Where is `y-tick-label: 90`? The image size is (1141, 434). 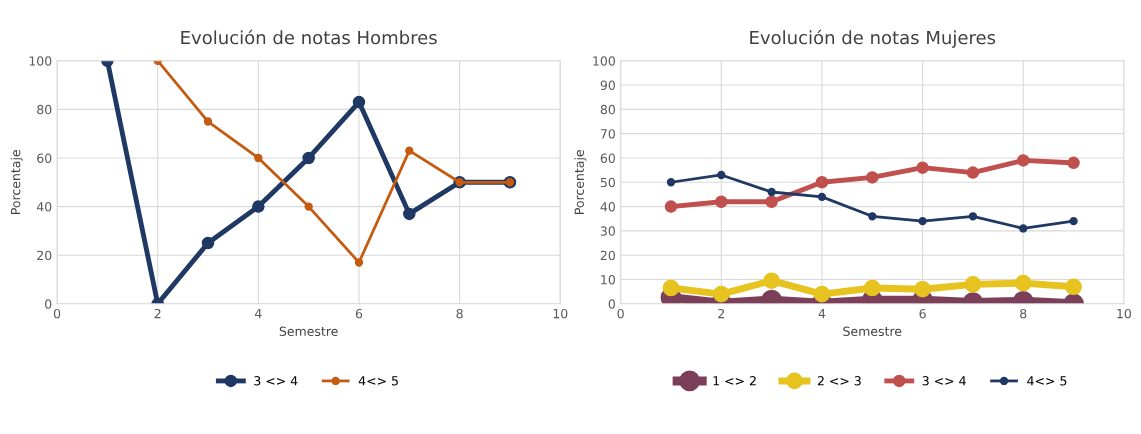 y-tick-label: 90 is located at coordinates (607, 85).